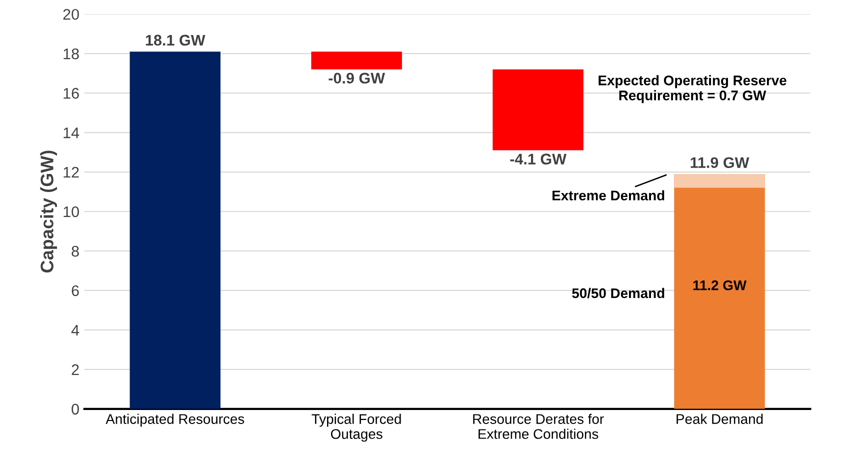 Image resolution: width=844 pixels, height=470 pixels. I want to click on x-tick-label: Resource Derates for Extreme Conditions, so click(538, 426).